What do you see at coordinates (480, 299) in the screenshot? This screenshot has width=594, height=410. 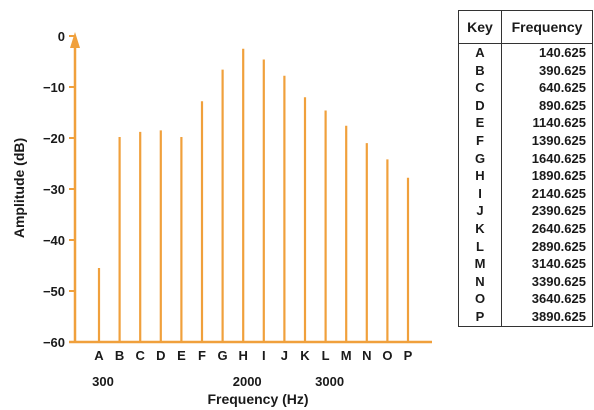 I see `key-cell: O` at bounding box center [480, 299].